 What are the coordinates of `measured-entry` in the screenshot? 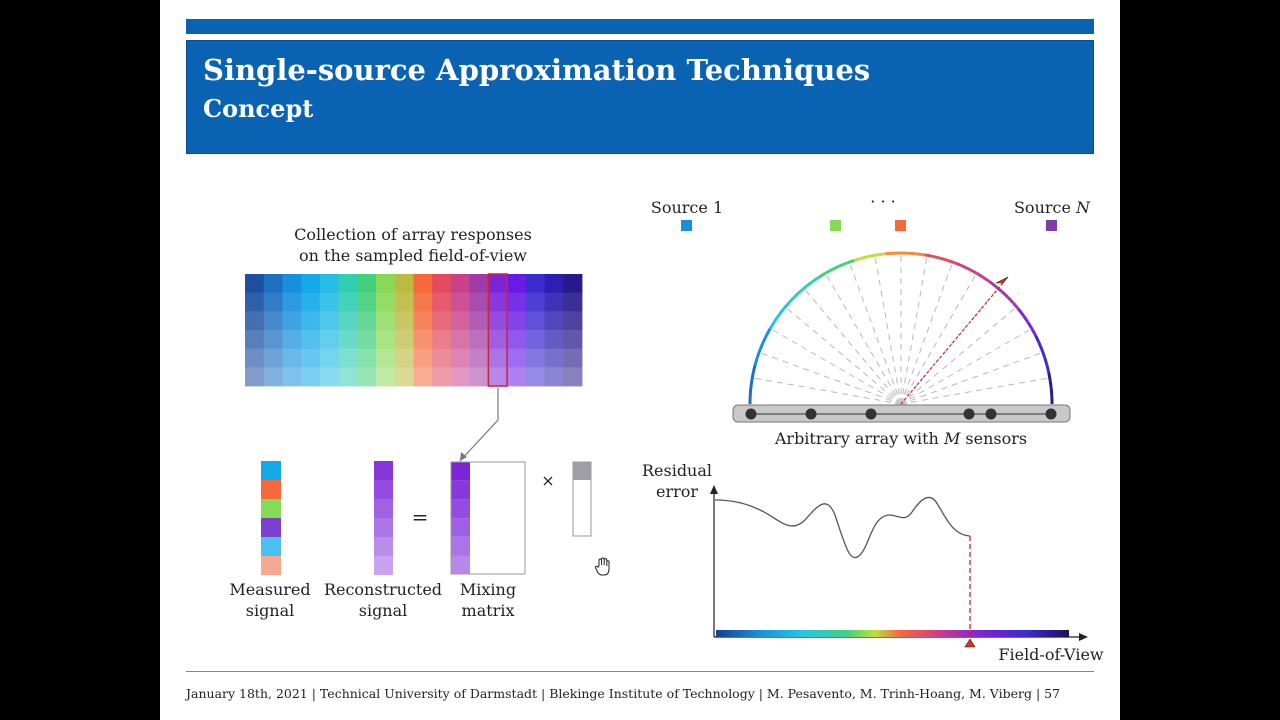 It's located at (271, 489).